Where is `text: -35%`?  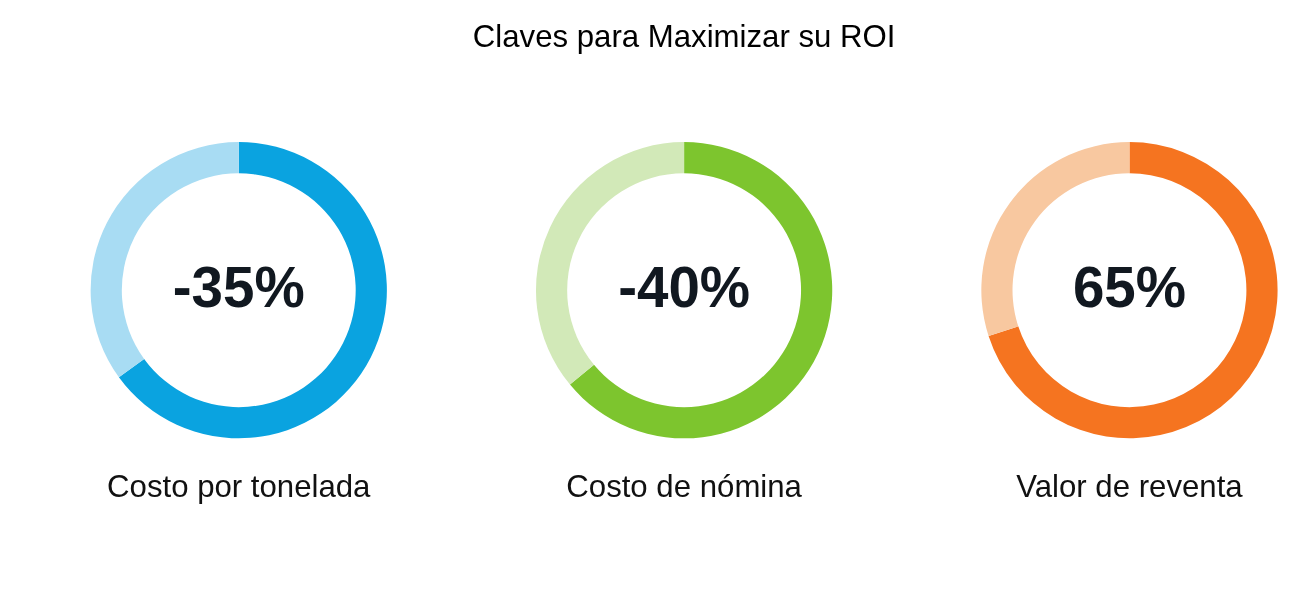
text: -35% is located at coordinates (238, 287).